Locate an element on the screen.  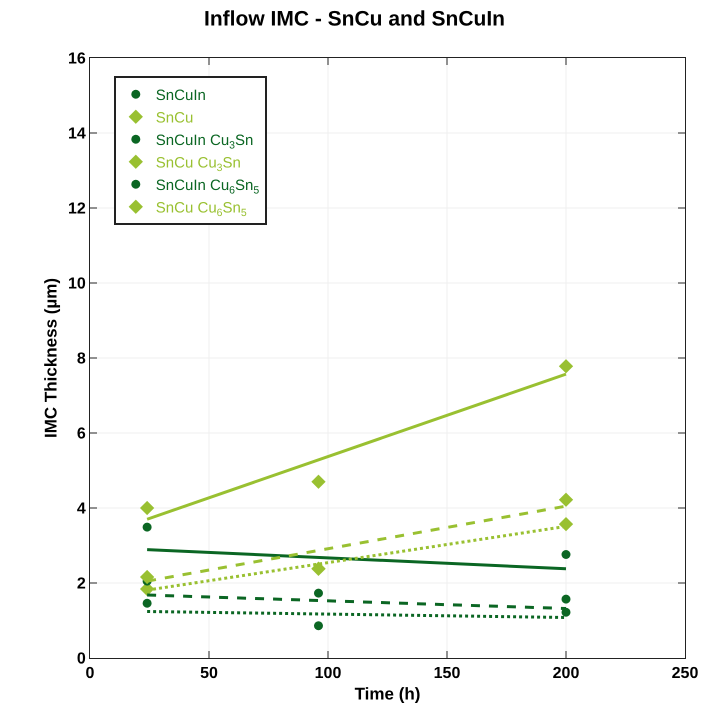
x-tick-label: 250 is located at coordinates (685, 673).